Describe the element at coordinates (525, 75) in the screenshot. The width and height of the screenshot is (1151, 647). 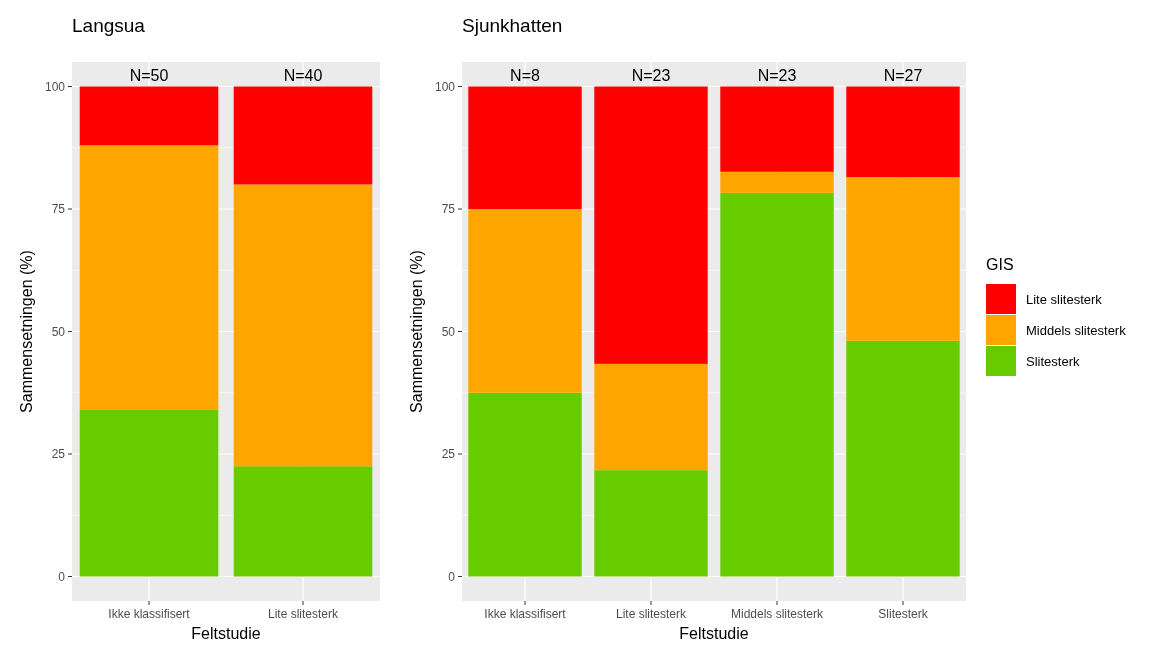
I see `annotation: N=8` at that location.